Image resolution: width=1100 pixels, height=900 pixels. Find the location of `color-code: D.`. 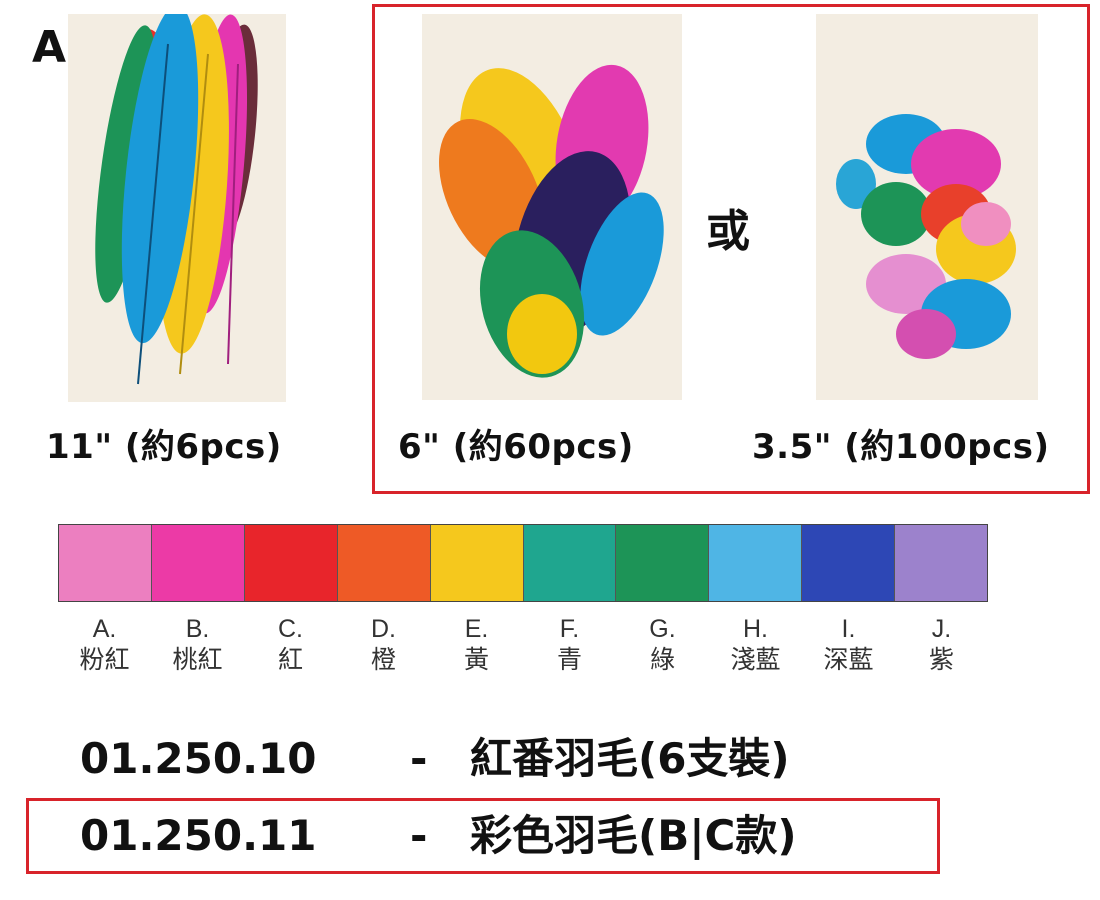

color-code: D. is located at coordinates (383, 629).